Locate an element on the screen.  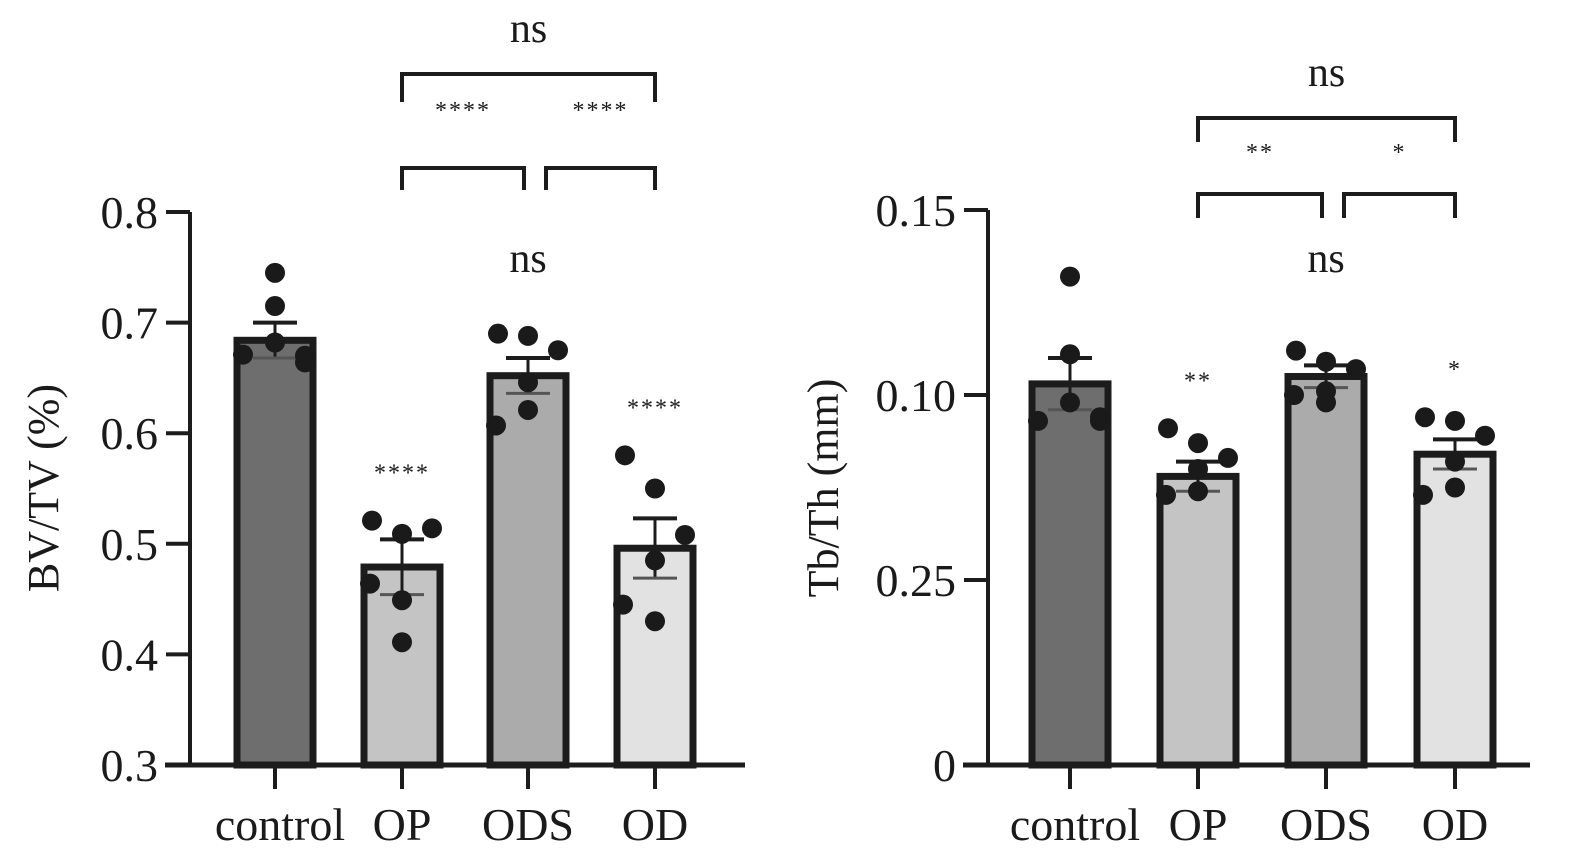
y-axis-title: Tb/Th (mm) is located at coordinates (823, 488).